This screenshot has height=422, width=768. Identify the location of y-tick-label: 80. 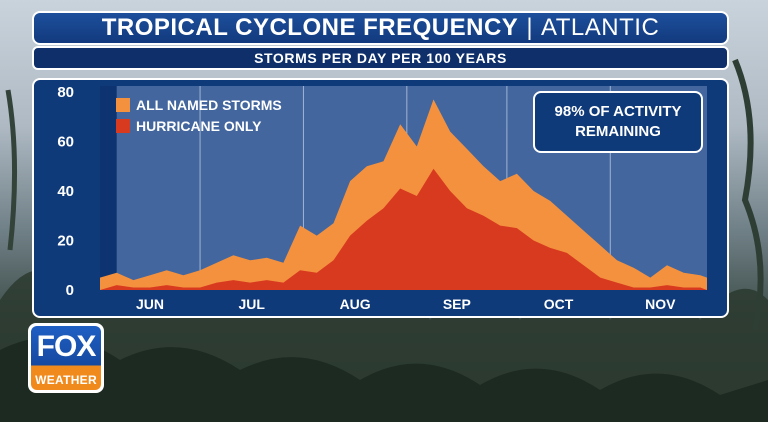
(65, 92).